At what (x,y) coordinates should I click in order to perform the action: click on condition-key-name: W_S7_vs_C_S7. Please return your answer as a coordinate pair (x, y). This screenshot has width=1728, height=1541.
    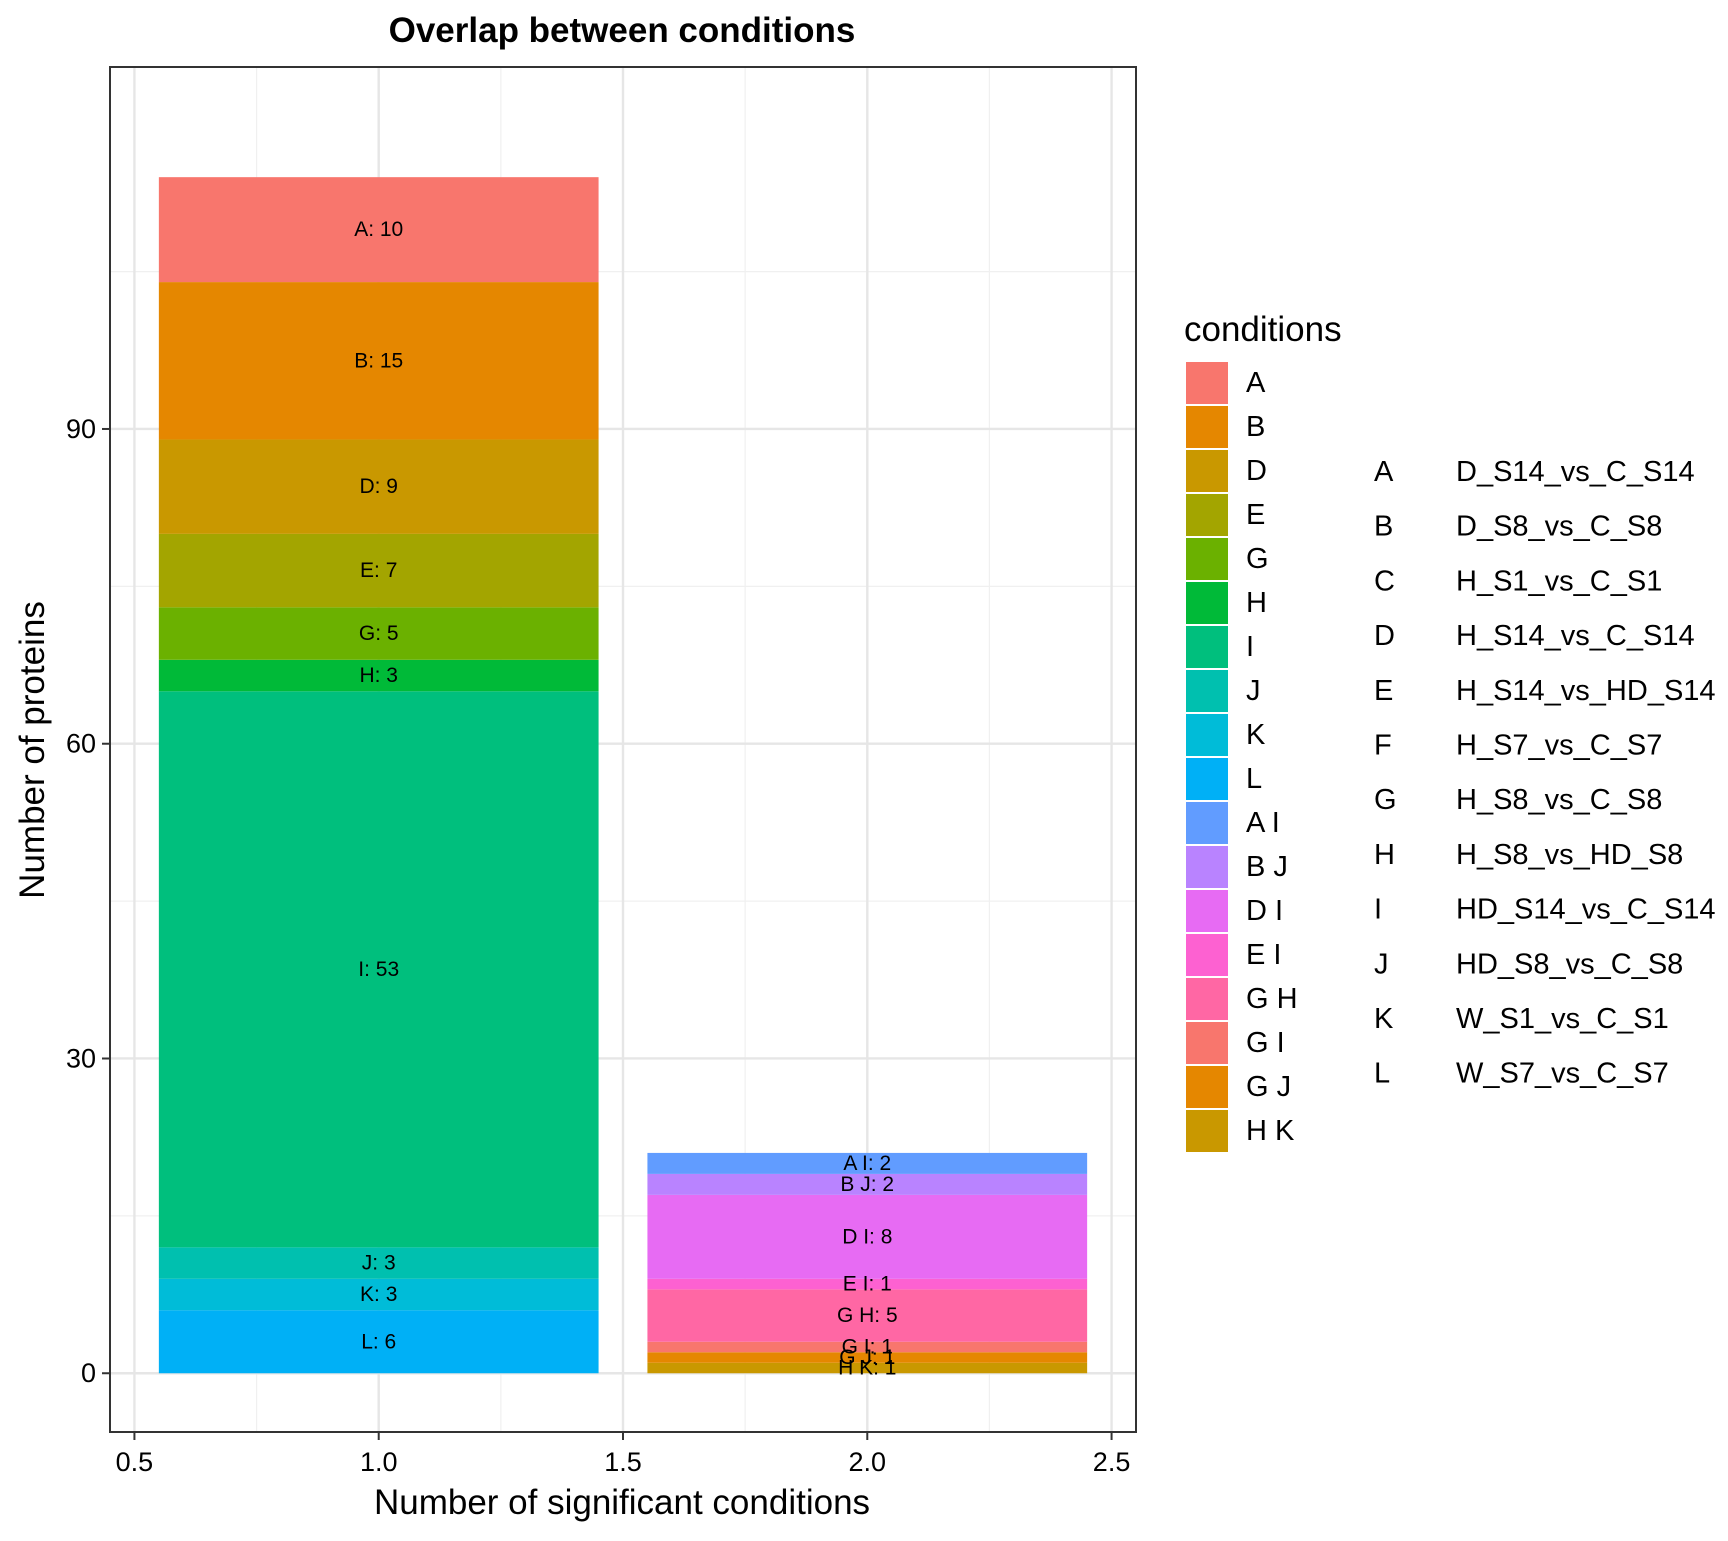
    Looking at the image, I should click on (1562, 1074).